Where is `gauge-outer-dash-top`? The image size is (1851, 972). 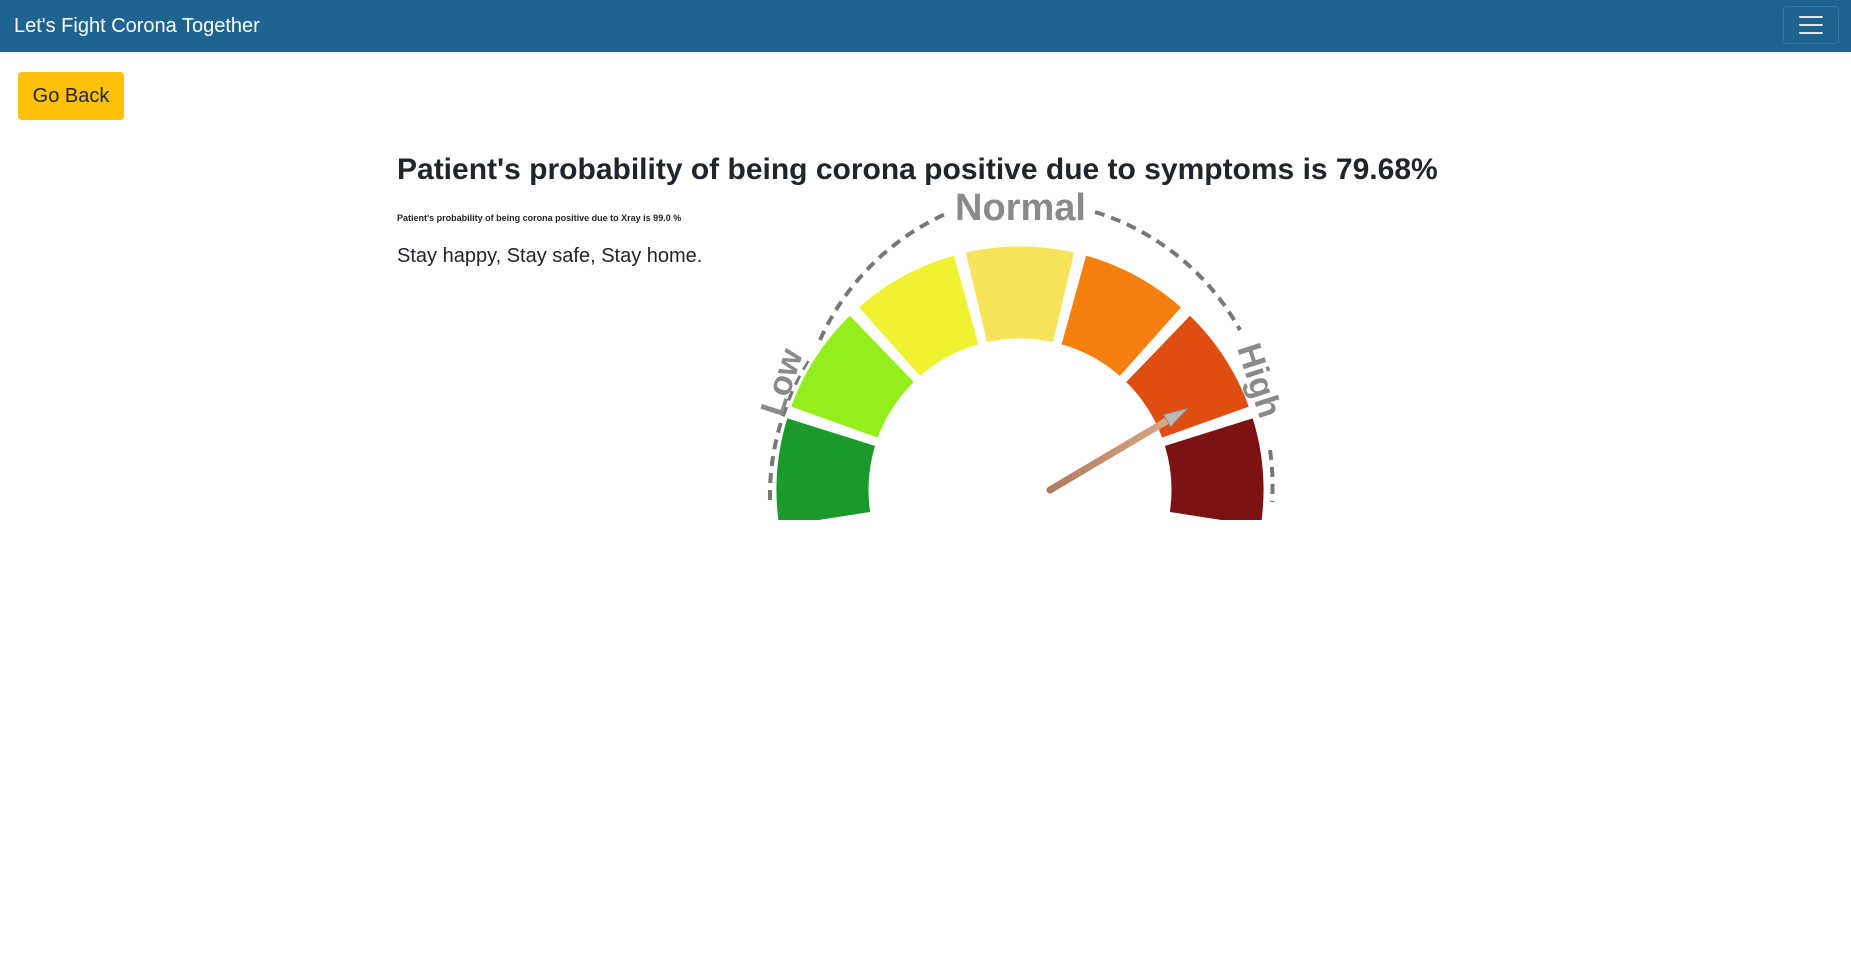
gauge-outer-dash-top is located at coordinates (884, 275).